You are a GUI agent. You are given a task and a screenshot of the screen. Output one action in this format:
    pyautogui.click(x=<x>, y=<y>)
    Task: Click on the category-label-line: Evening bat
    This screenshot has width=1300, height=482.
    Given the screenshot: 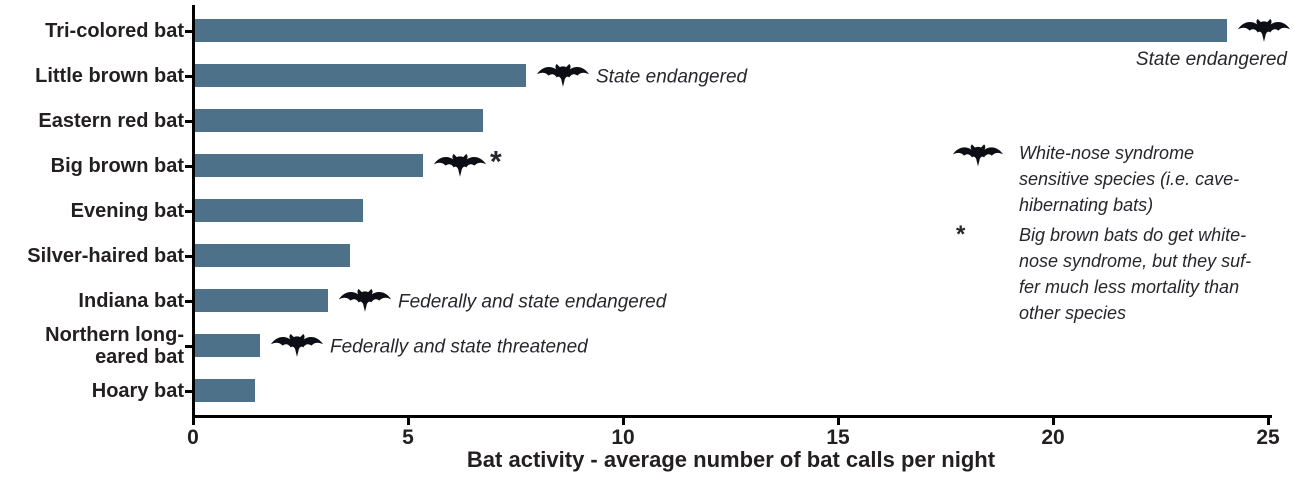 What is the action you would take?
    pyautogui.click(x=127, y=211)
    